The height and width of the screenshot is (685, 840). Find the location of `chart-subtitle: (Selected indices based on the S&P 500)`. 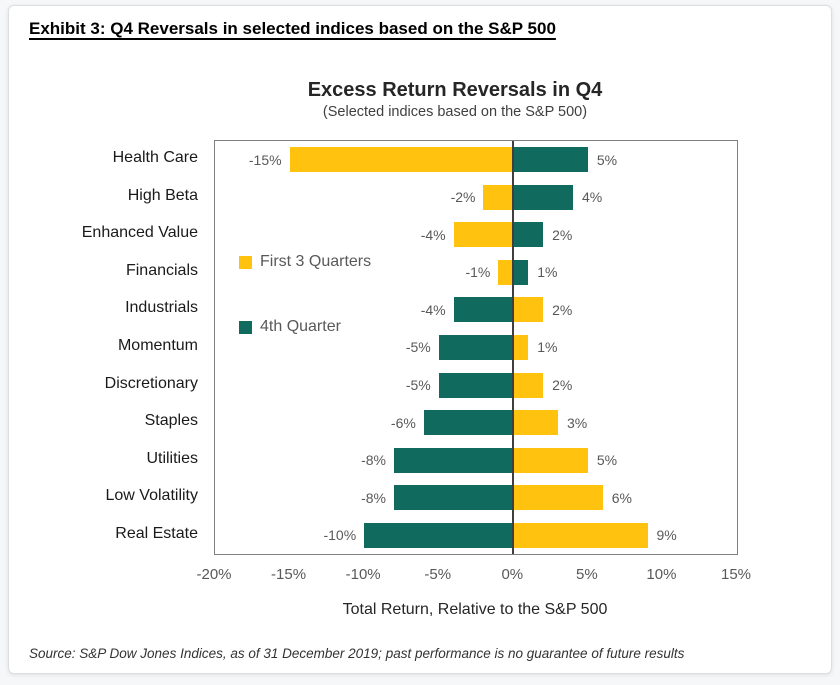

chart-subtitle: (Selected indices based on the S&P 500) is located at coordinates (455, 112).